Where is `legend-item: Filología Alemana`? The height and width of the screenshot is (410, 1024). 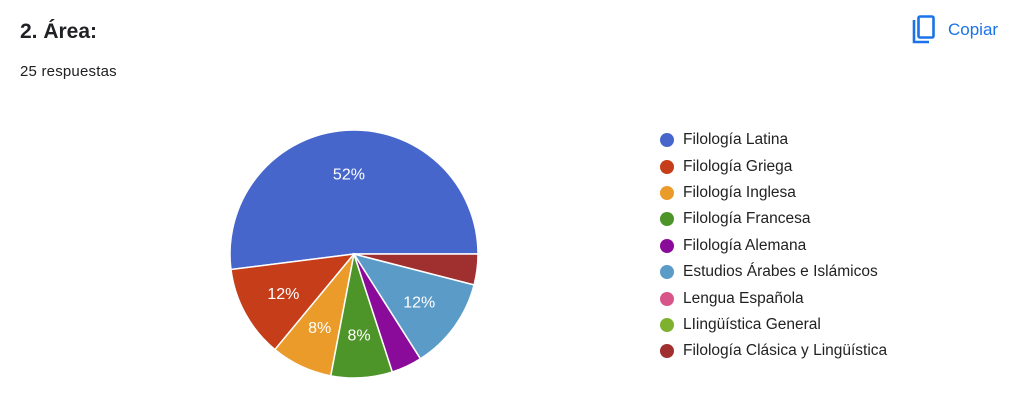
legend-item: Filología Alemana is located at coordinates (773, 246).